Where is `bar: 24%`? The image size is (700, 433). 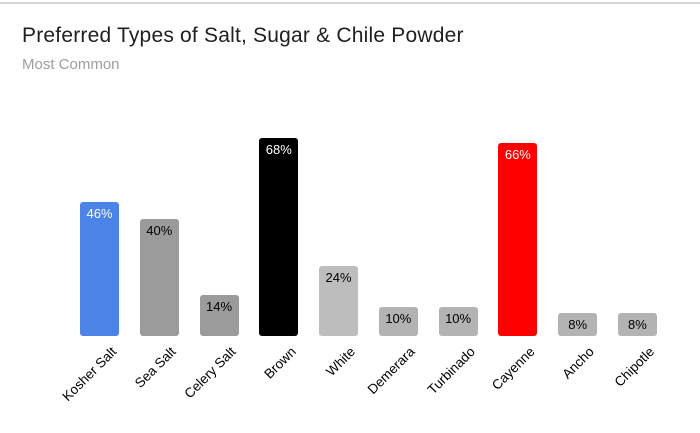
bar: 24% is located at coordinates (339, 300).